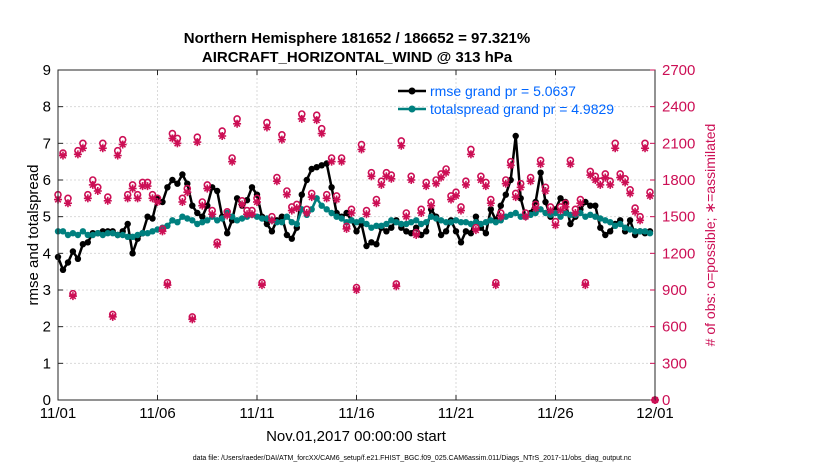 This screenshot has width=830, height=470. What do you see at coordinates (678, 70) in the screenshot?
I see `y-right-tick-label: 2700` at bounding box center [678, 70].